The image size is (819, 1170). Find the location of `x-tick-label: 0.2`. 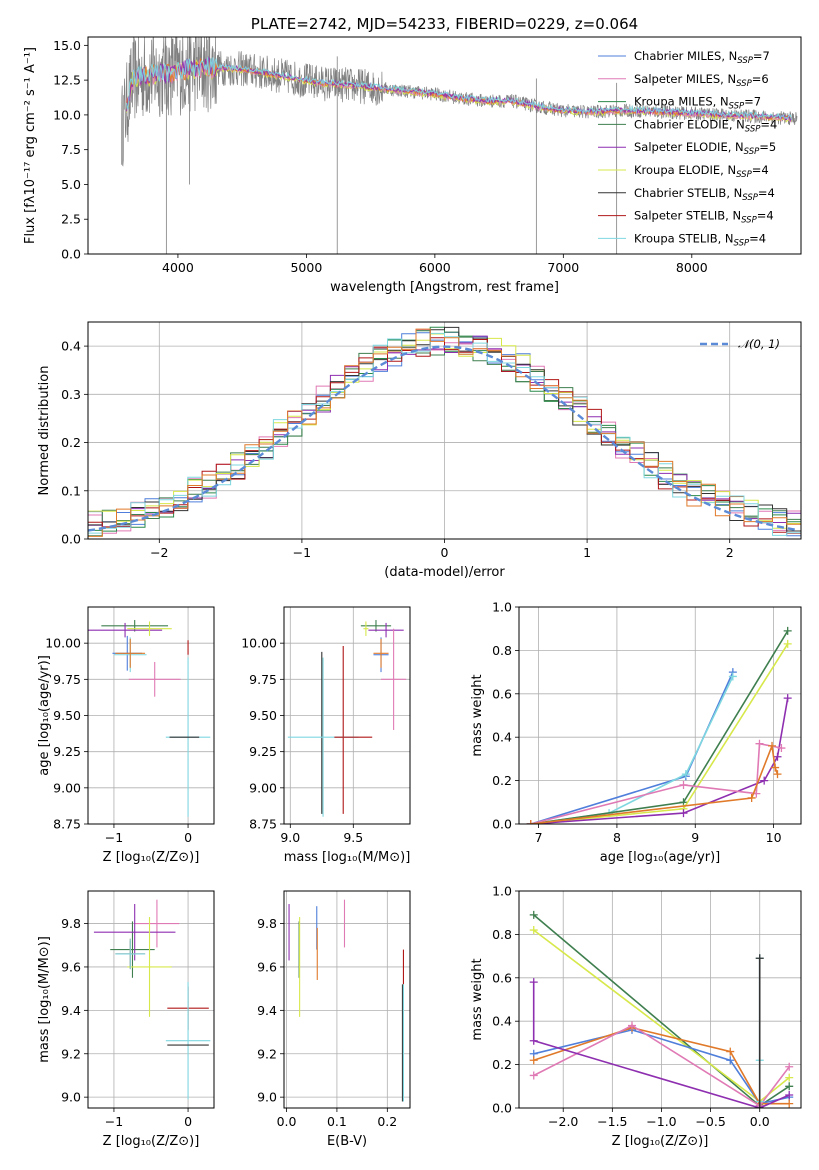

x-tick-label: 0.2 is located at coordinates (387, 1121).